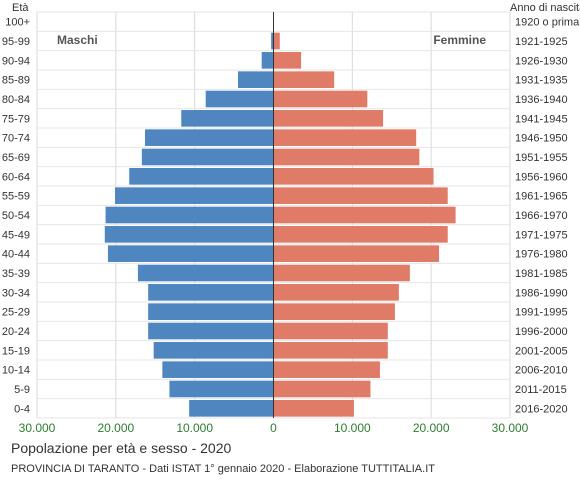  I want to click on age-label: 65-69, so click(16, 158).